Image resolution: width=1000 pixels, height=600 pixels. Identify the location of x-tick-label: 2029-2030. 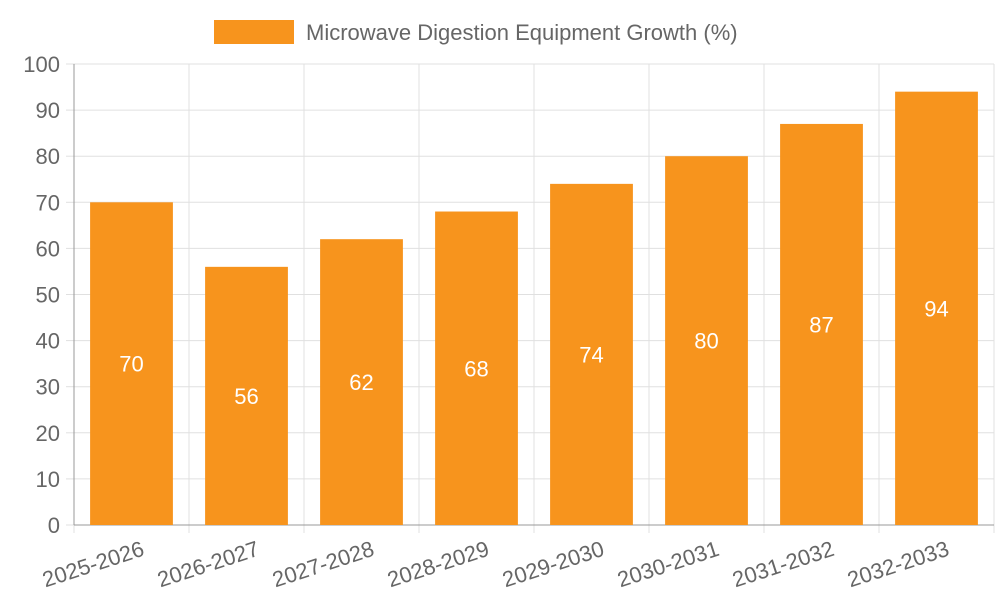
(553, 564).